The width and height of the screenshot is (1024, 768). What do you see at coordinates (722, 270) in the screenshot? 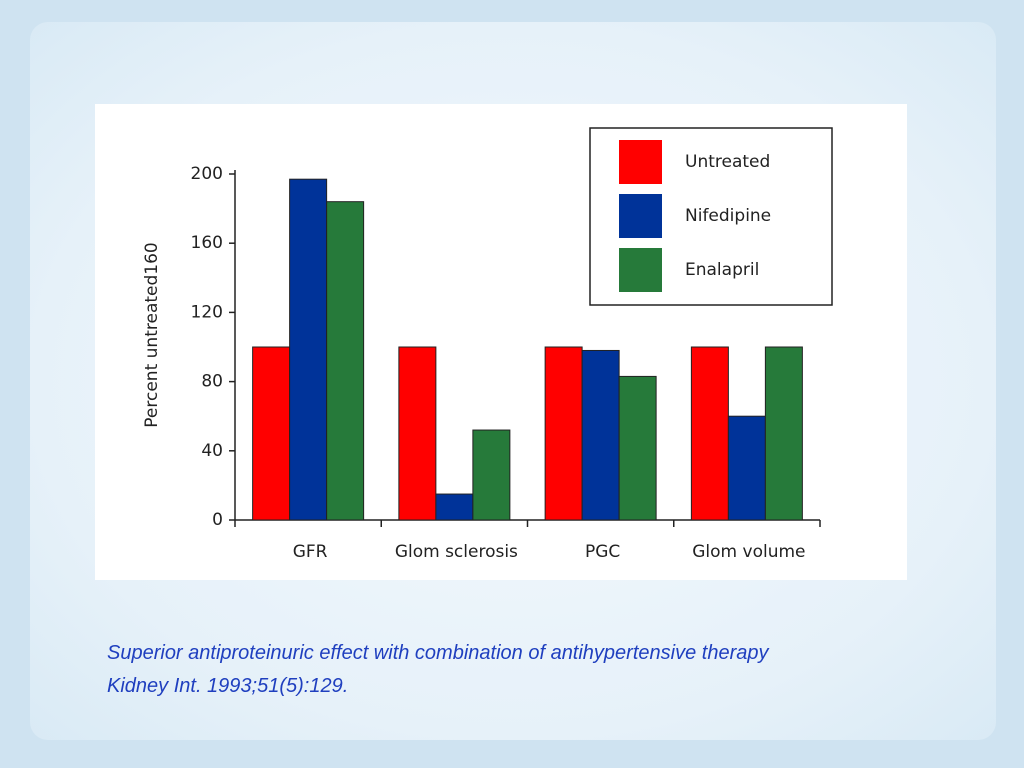
I see `legend-label: Enalapril` at bounding box center [722, 270].